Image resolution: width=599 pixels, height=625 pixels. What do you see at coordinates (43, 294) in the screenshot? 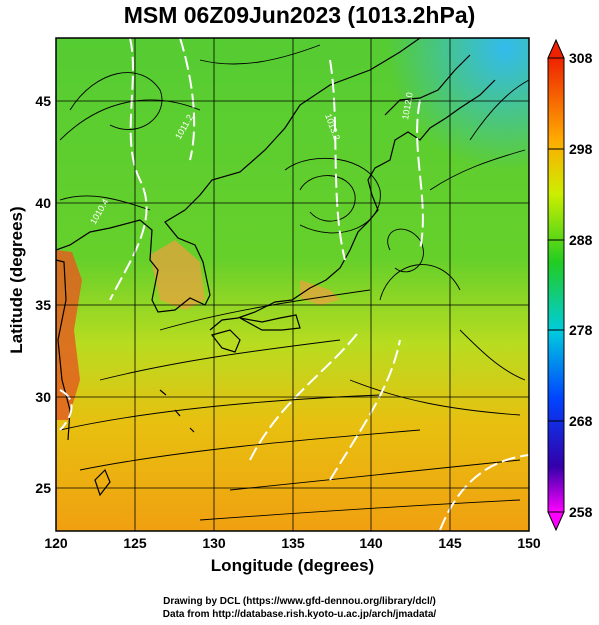
I see `y-tick-labels: 25 30 35 40 45` at bounding box center [43, 294].